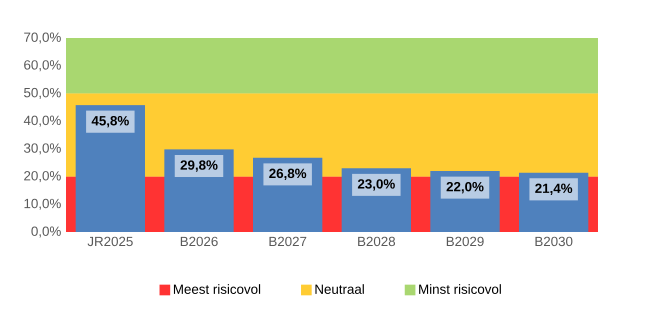 The height and width of the screenshot is (312, 668). What do you see at coordinates (465, 241) in the screenshot?
I see `x-tick-label: B2029` at bounding box center [465, 241].